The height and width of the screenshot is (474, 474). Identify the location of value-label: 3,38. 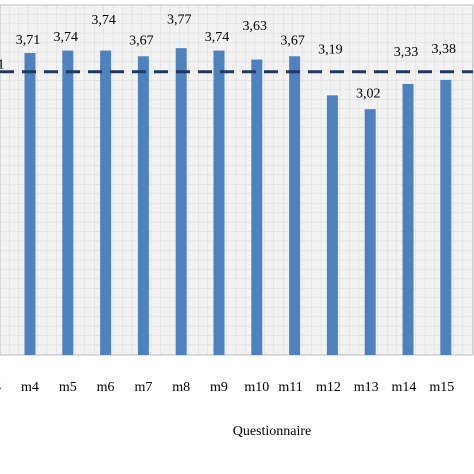
(444, 49).